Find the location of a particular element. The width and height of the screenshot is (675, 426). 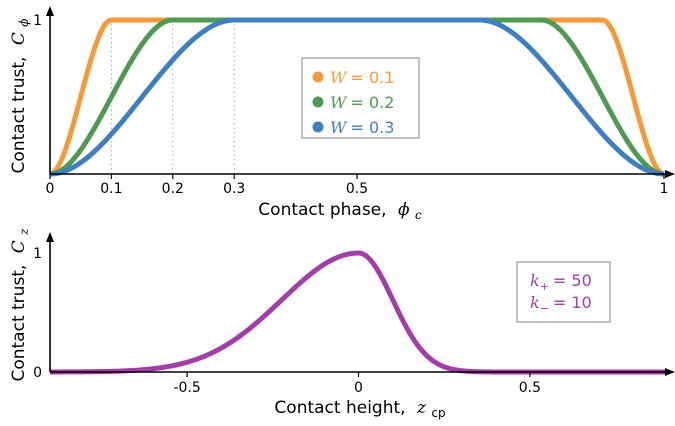

bottom-x-axis-label: Contact height, z cp is located at coordinates (359, 409).